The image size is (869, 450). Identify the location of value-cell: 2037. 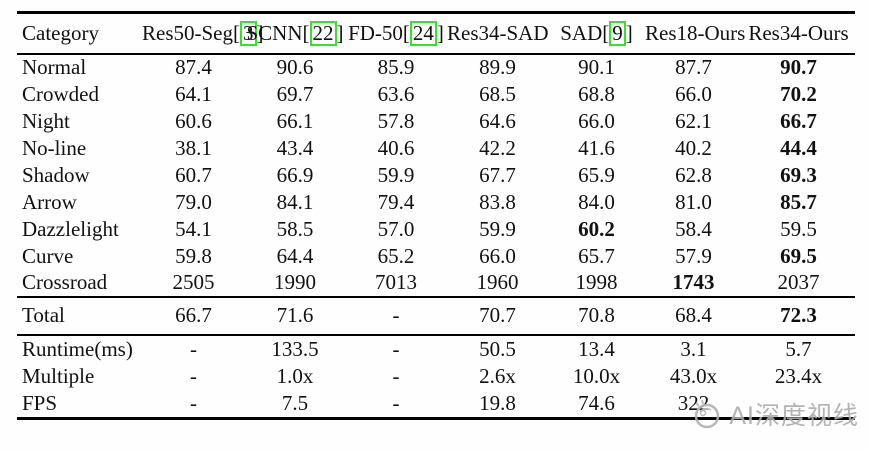
(798, 282).